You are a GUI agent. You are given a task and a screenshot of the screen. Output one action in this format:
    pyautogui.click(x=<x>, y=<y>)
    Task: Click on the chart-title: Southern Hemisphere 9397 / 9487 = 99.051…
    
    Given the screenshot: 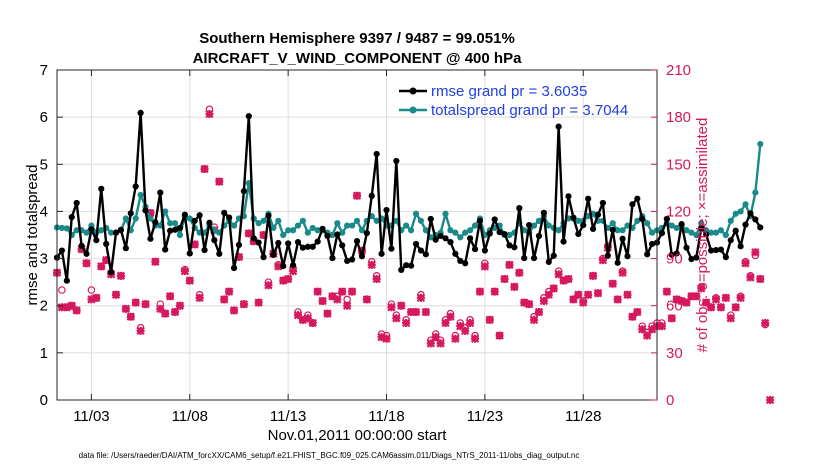 What is the action you would take?
    pyautogui.click(x=357, y=38)
    